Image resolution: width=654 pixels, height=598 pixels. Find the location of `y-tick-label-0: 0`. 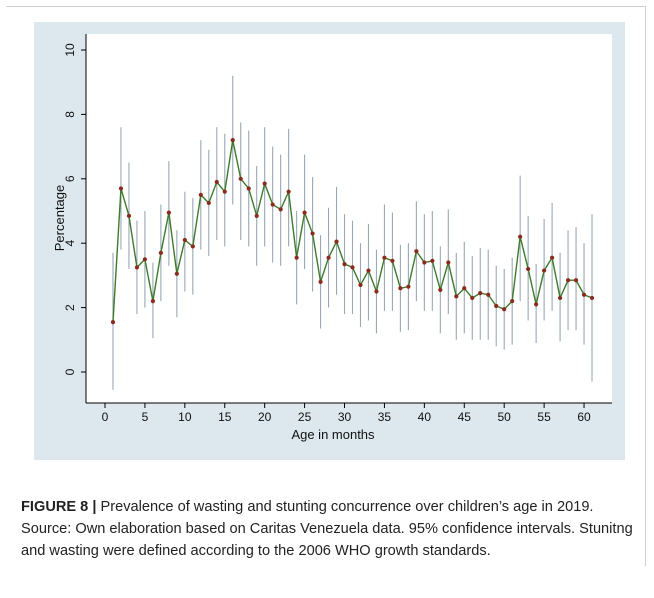

y-tick-label-0: 0 is located at coordinates (70, 371).